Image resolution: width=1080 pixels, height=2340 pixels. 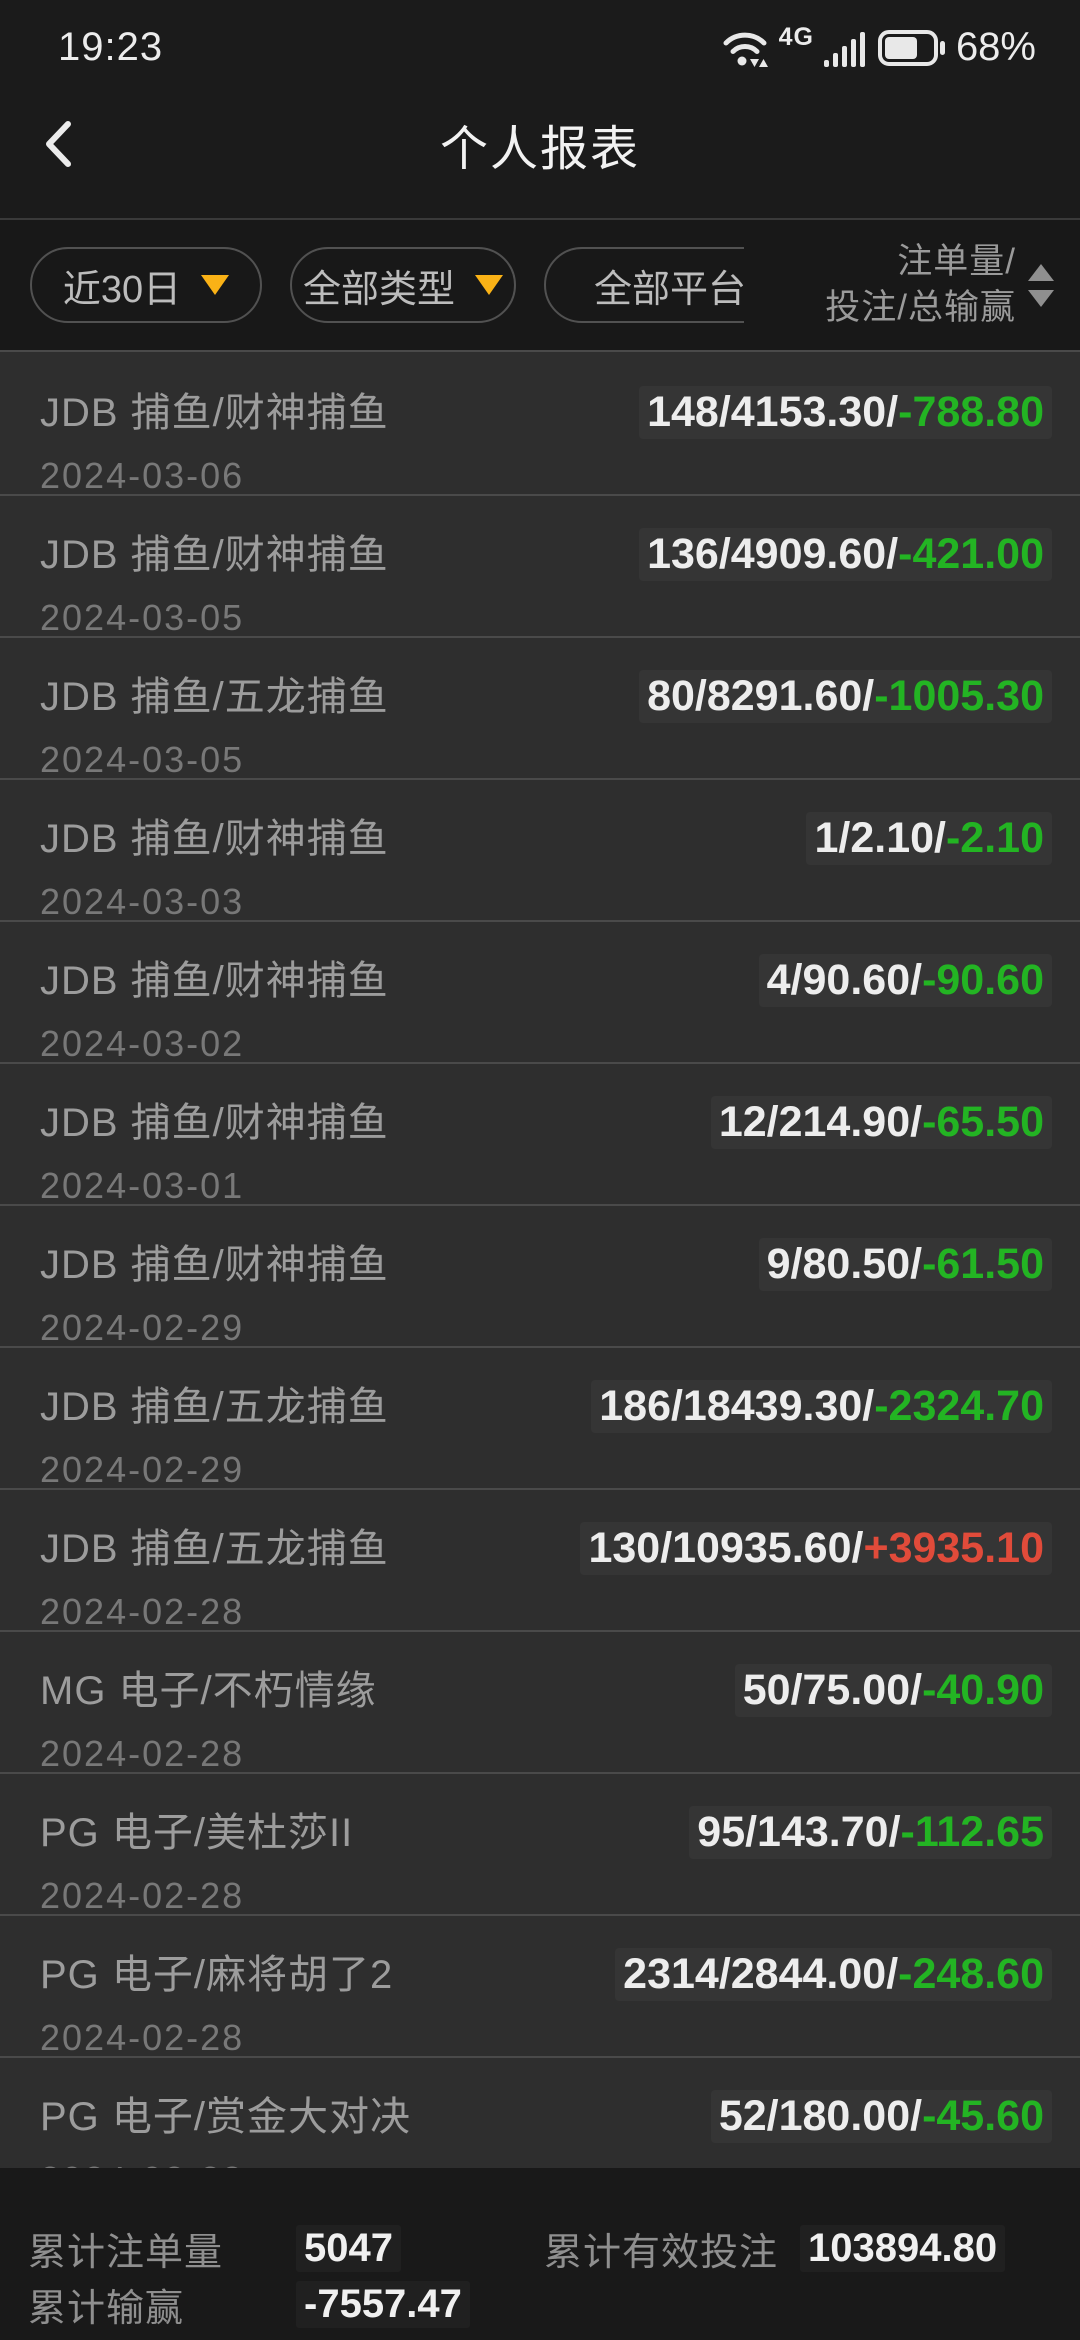 What do you see at coordinates (217, 1975) in the screenshot?
I see `game-name: PG 电子/麻将胡了2` at bounding box center [217, 1975].